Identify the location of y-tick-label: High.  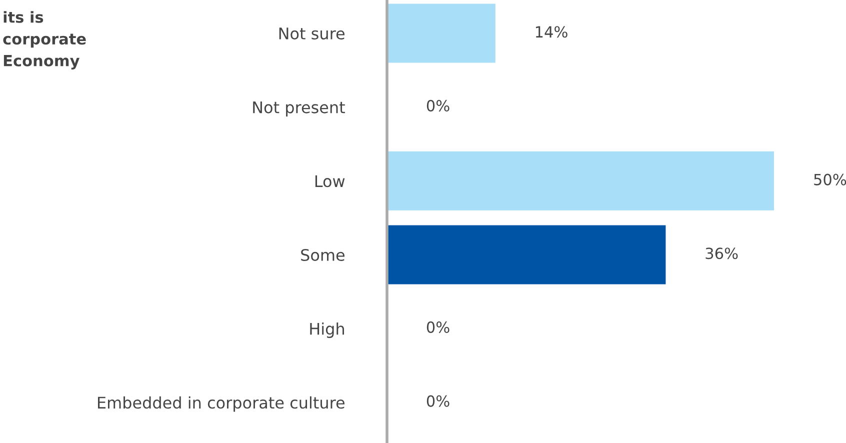
(327, 330).